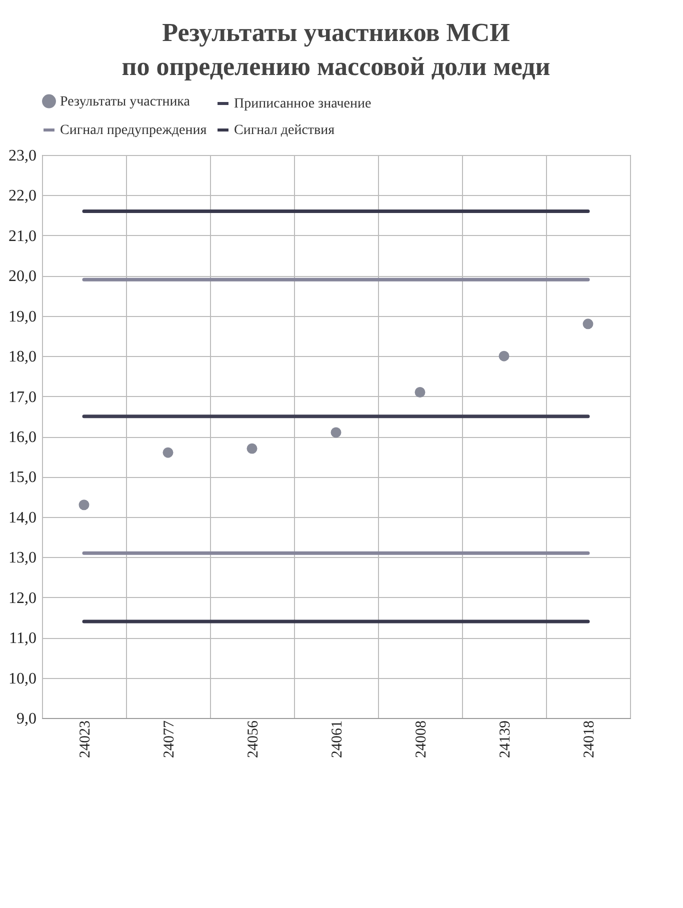  What do you see at coordinates (22, 598) in the screenshot?
I see `y-tick-label: 12,0` at bounding box center [22, 598].